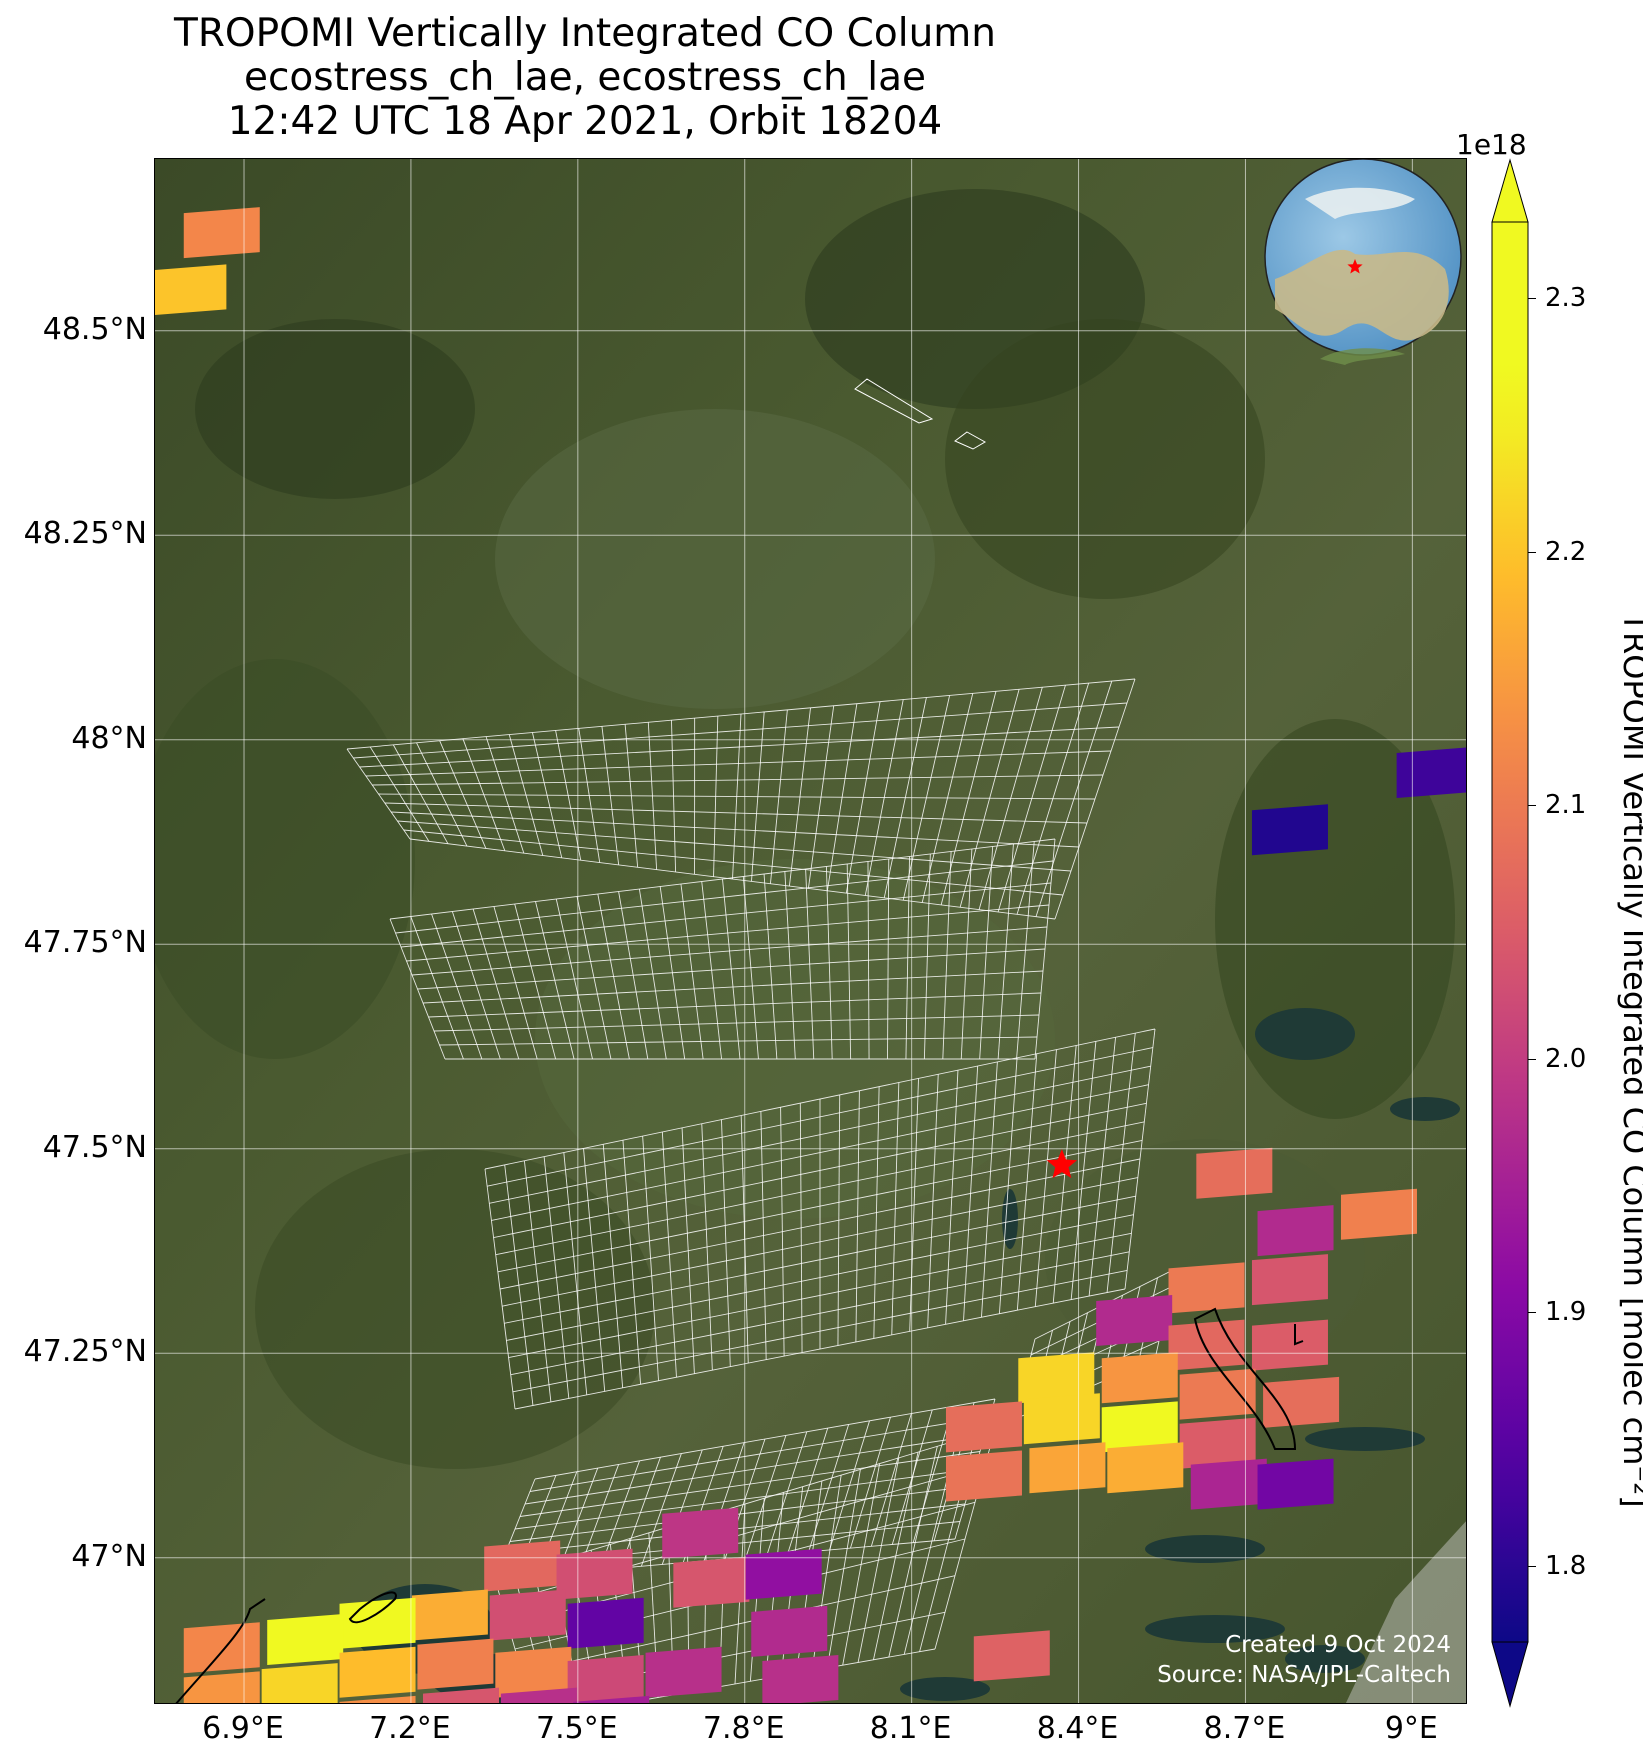 The image size is (1643, 1748). I want to click on latitude-tick-label: 47.25°N, so click(85, 1352).